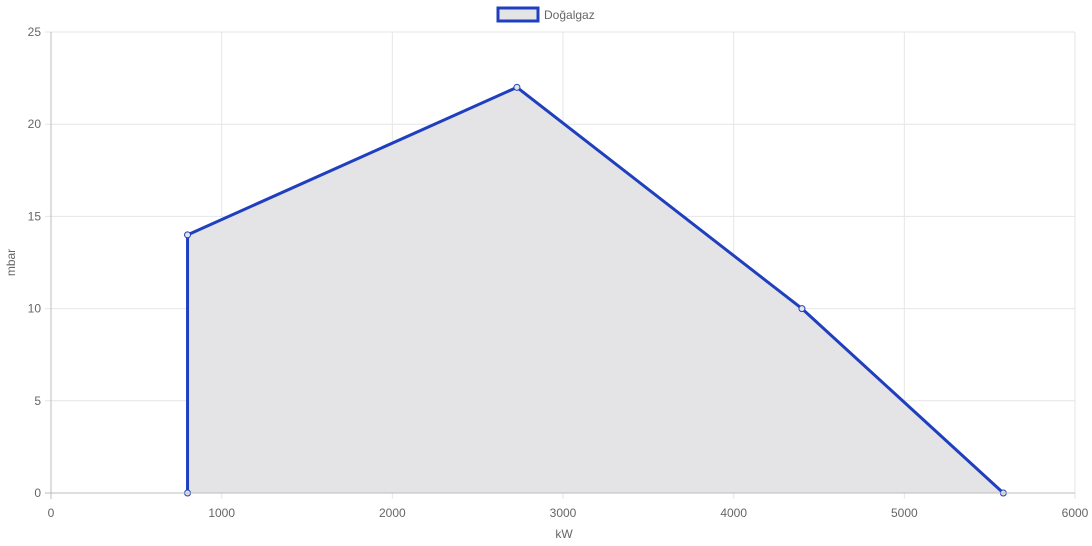 The image size is (1092, 546). I want to click on x-tick-label: 5000, so click(904, 513).